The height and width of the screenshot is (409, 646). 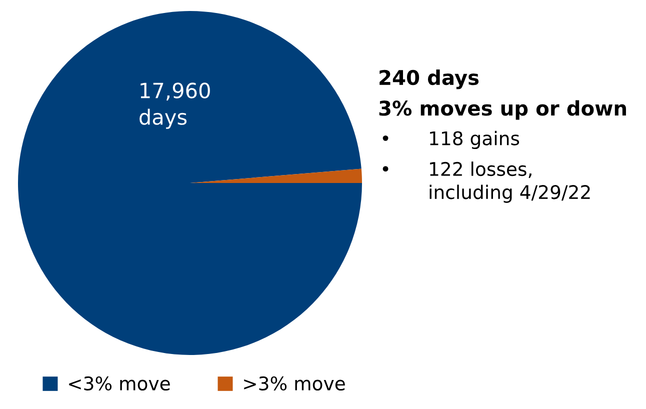 What do you see at coordinates (276, 175) in the screenshot?
I see `pie-slice` at bounding box center [276, 175].